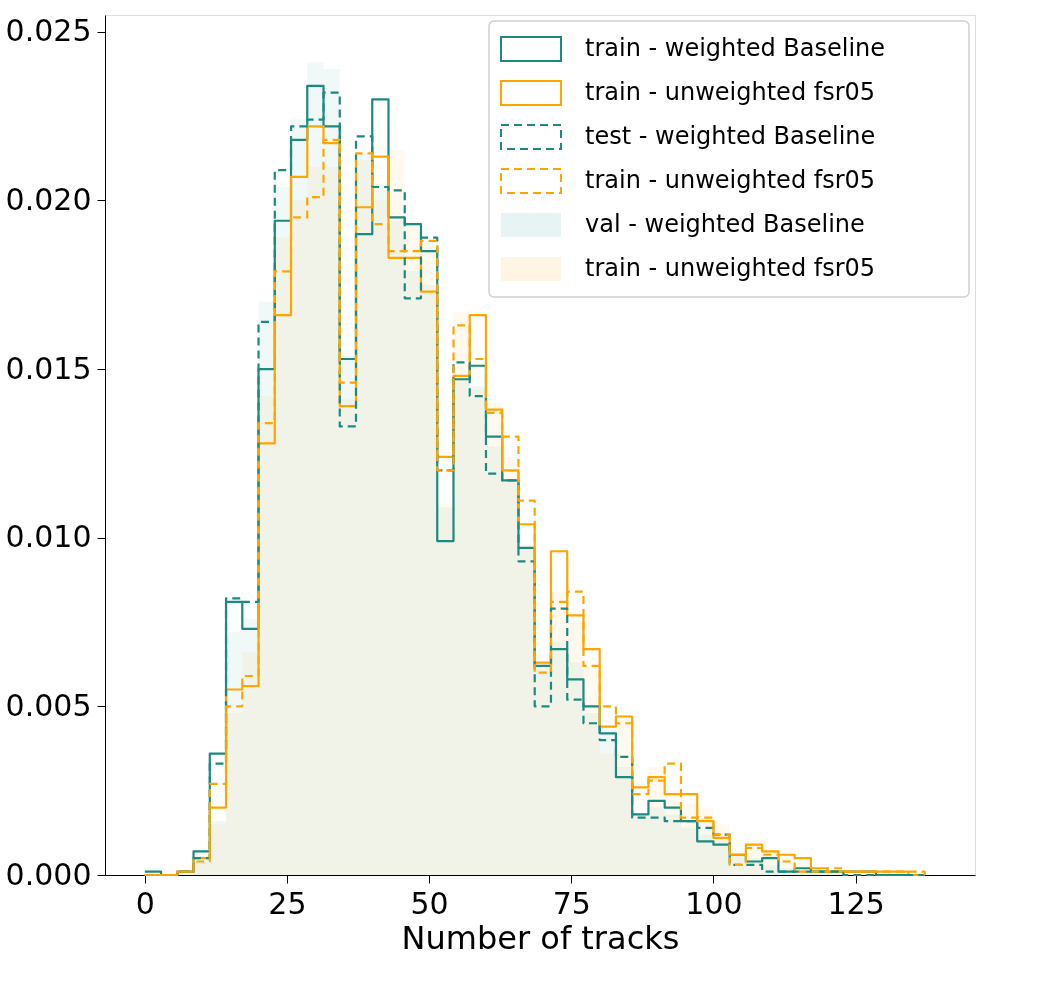 The image size is (1042, 1007). Describe the element at coordinates (48, 705) in the screenshot. I see `y-tick-label: 0.005` at that location.